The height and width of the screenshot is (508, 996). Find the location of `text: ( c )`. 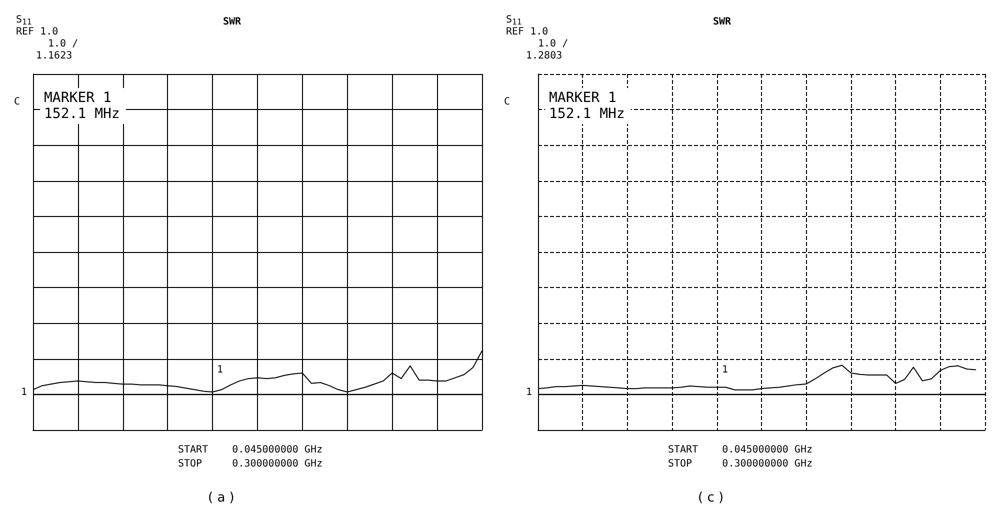

text: ( c ) is located at coordinates (711, 498).